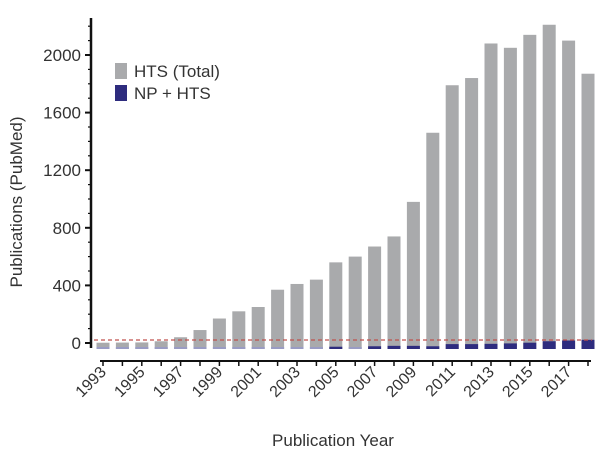  I want to click on bar-np-hts-2013, so click(491, 346).